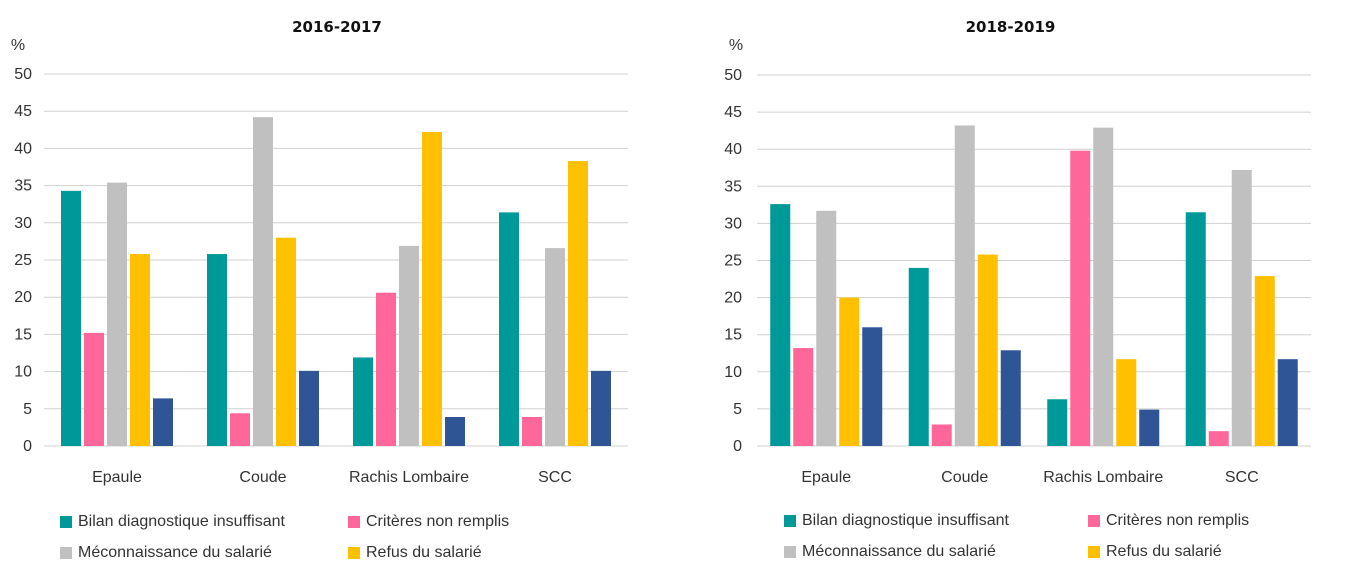 The width and height of the screenshot is (1347, 566). Describe the element at coordinates (337, 27) in the screenshot. I see `chart-title: 2016-2017` at that location.